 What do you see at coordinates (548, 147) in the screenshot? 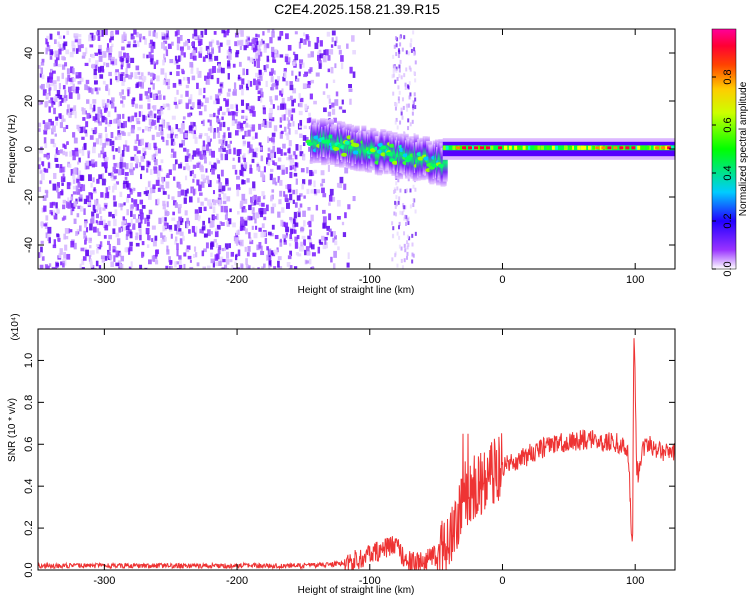
I see `band-speck` at bounding box center [548, 147].